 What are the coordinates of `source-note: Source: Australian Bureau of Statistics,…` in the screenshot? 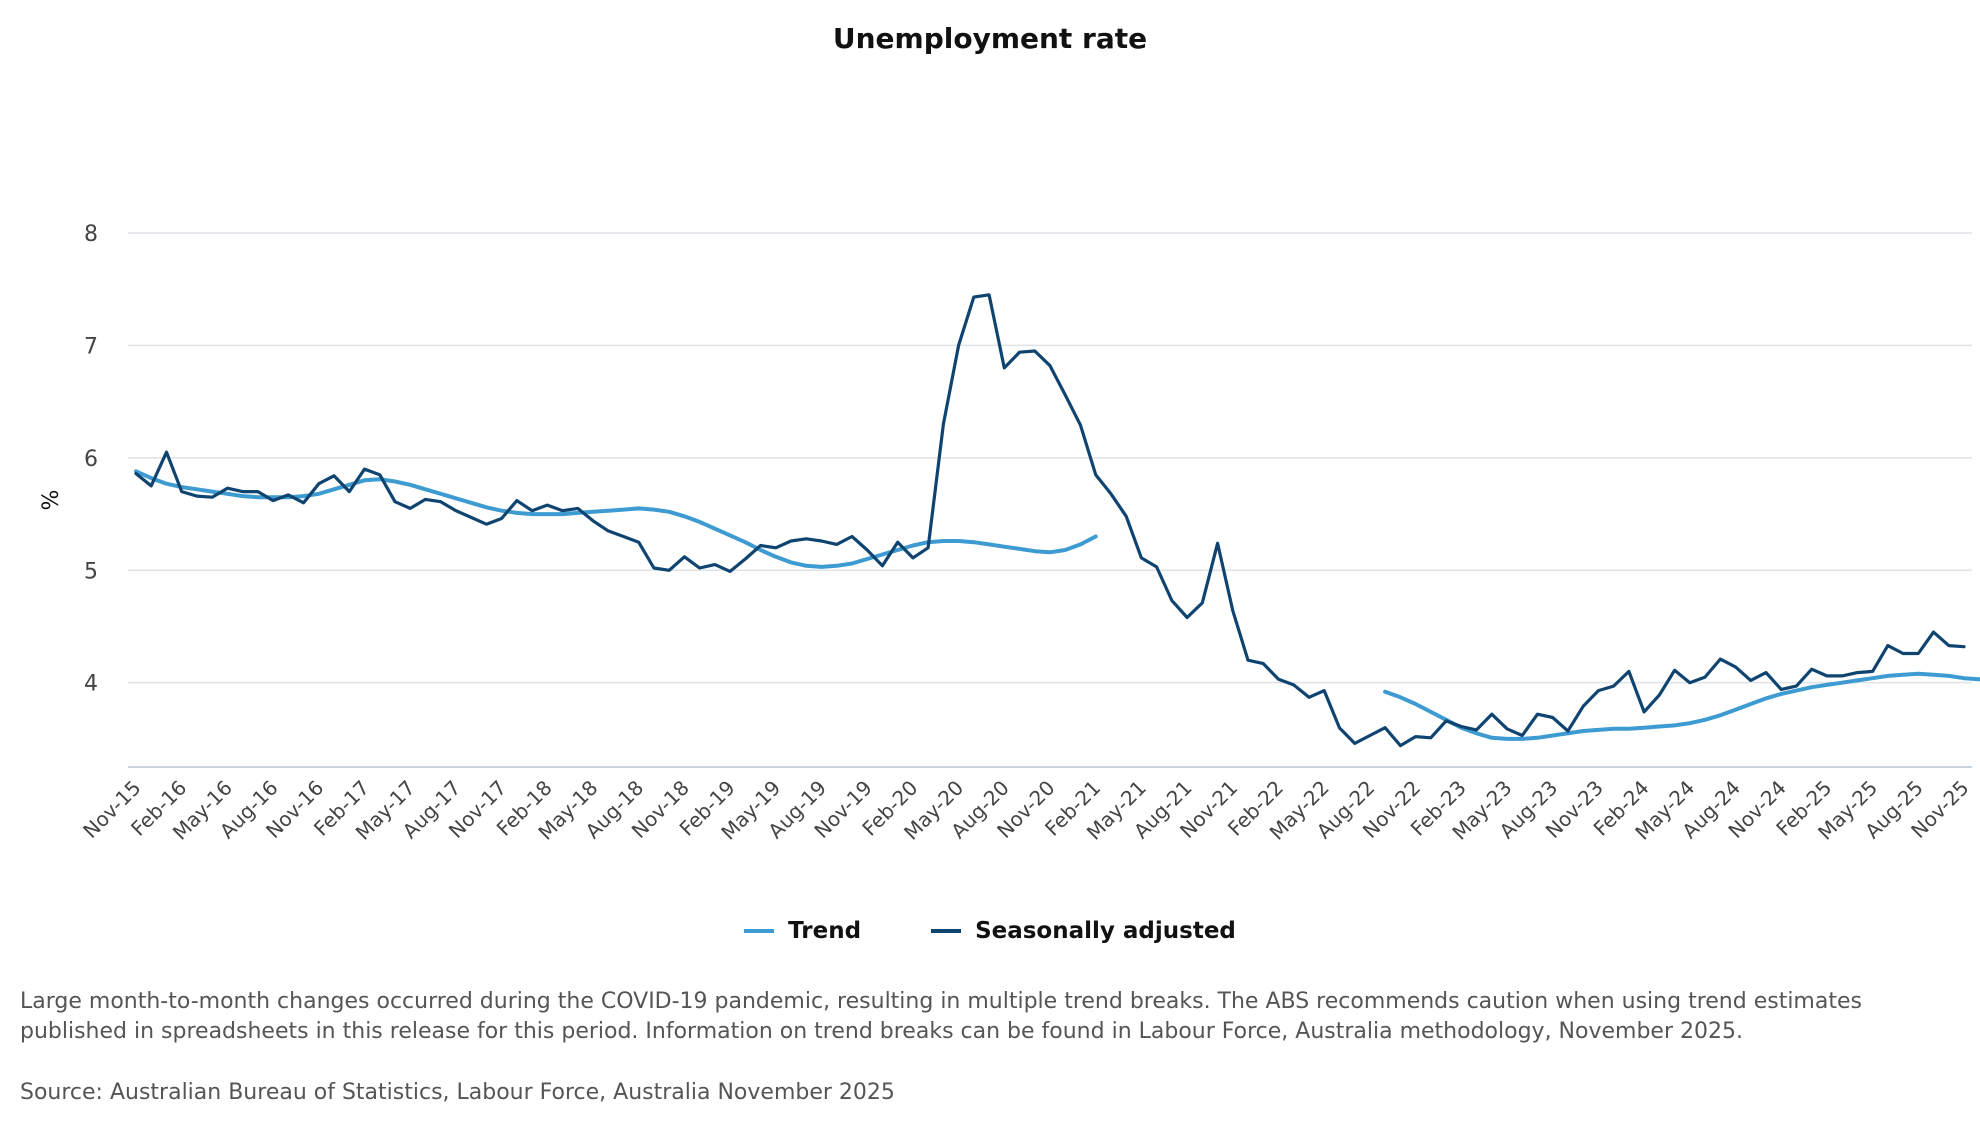 It's located at (457, 1092).